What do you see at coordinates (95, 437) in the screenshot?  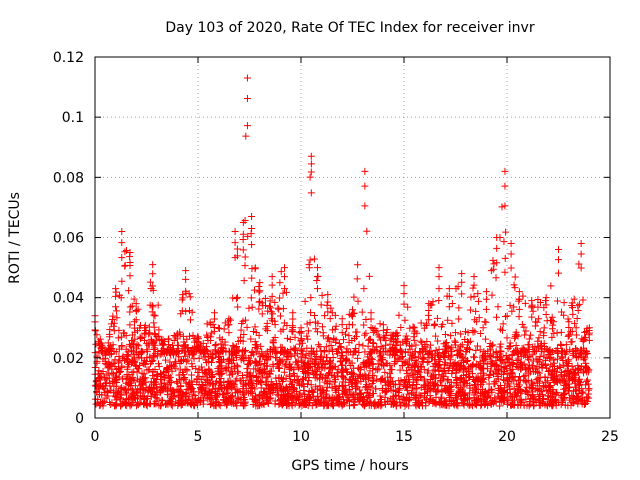 I see `x-tick-label: 0` at bounding box center [95, 437].